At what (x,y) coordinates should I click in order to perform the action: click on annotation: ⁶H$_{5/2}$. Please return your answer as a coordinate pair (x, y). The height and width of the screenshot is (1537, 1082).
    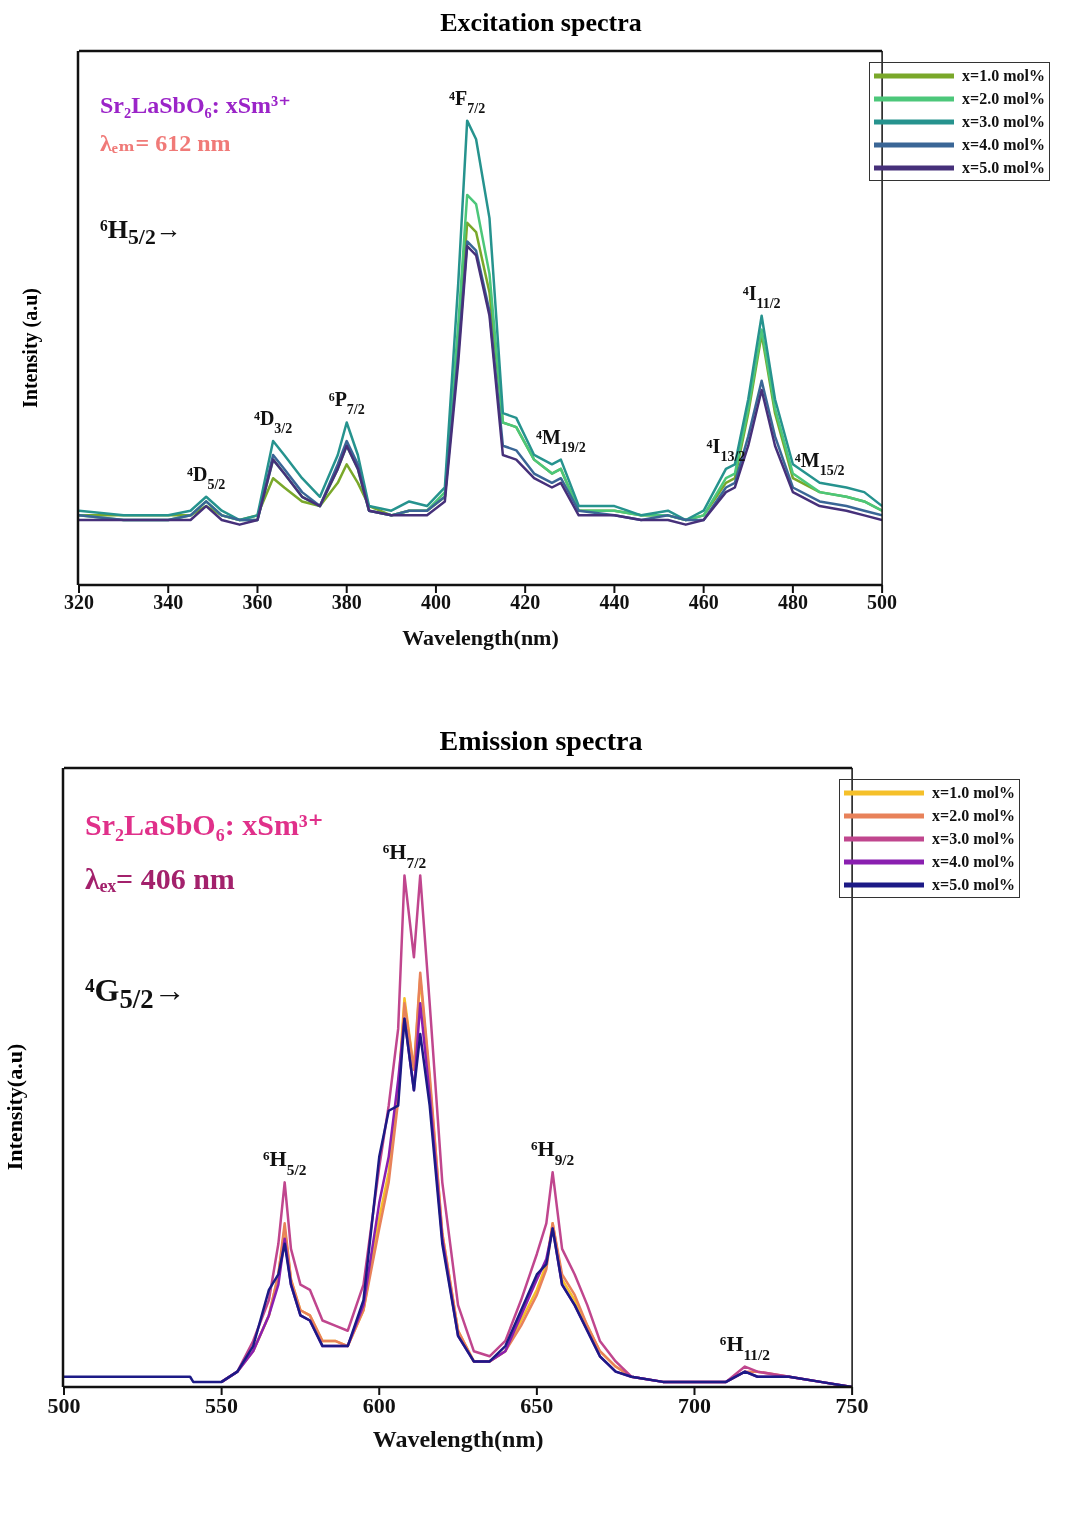
    Looking at the image, I should click on (284, 1162).